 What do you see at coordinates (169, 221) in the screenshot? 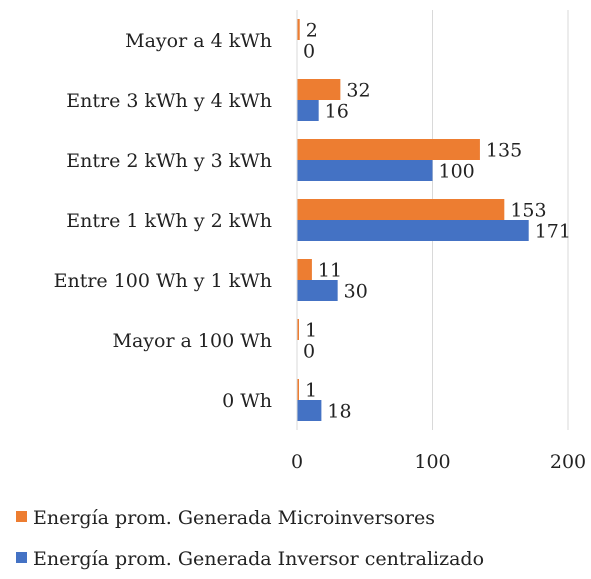
I see `category-label: Entre 1 kWh y 2 kWh` at bounding box center [169, 221].